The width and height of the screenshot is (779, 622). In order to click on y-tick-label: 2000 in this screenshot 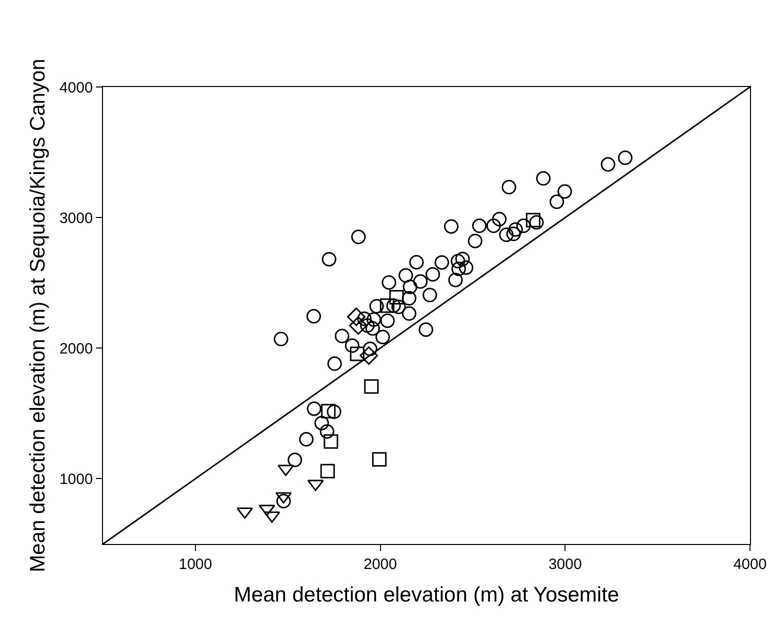, I will do `click(76, 349)`.